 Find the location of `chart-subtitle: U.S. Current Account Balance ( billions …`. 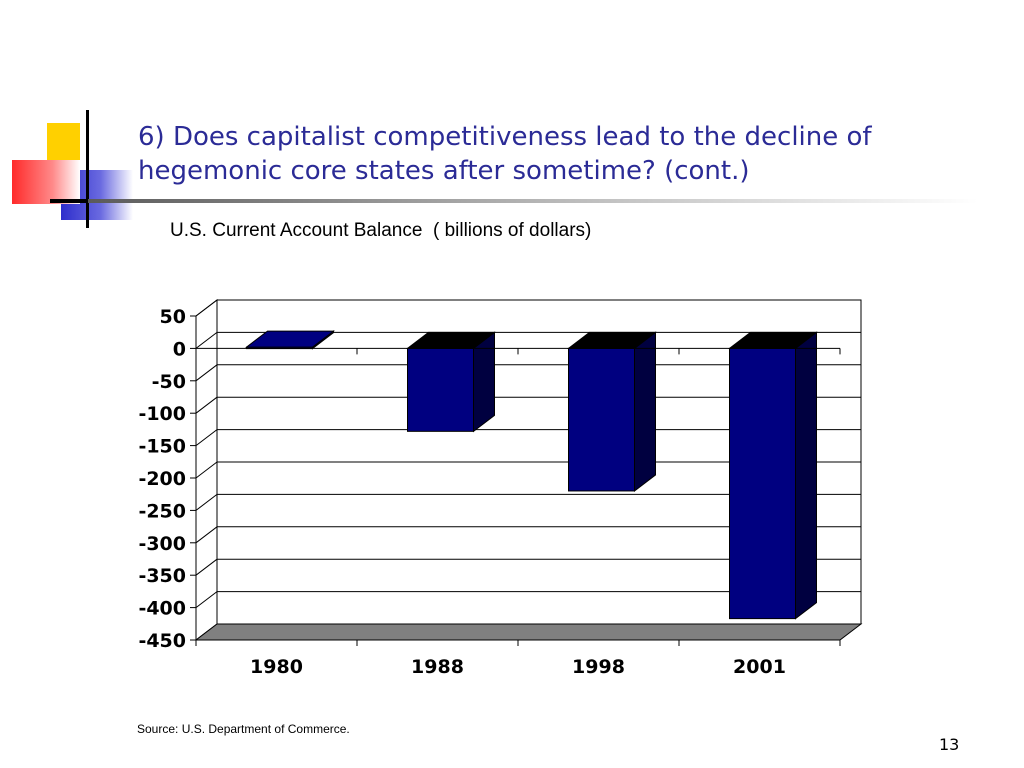

chart-subtitle: U.S. Current Account Balance ( billions … is located at coordinates (381, 230).